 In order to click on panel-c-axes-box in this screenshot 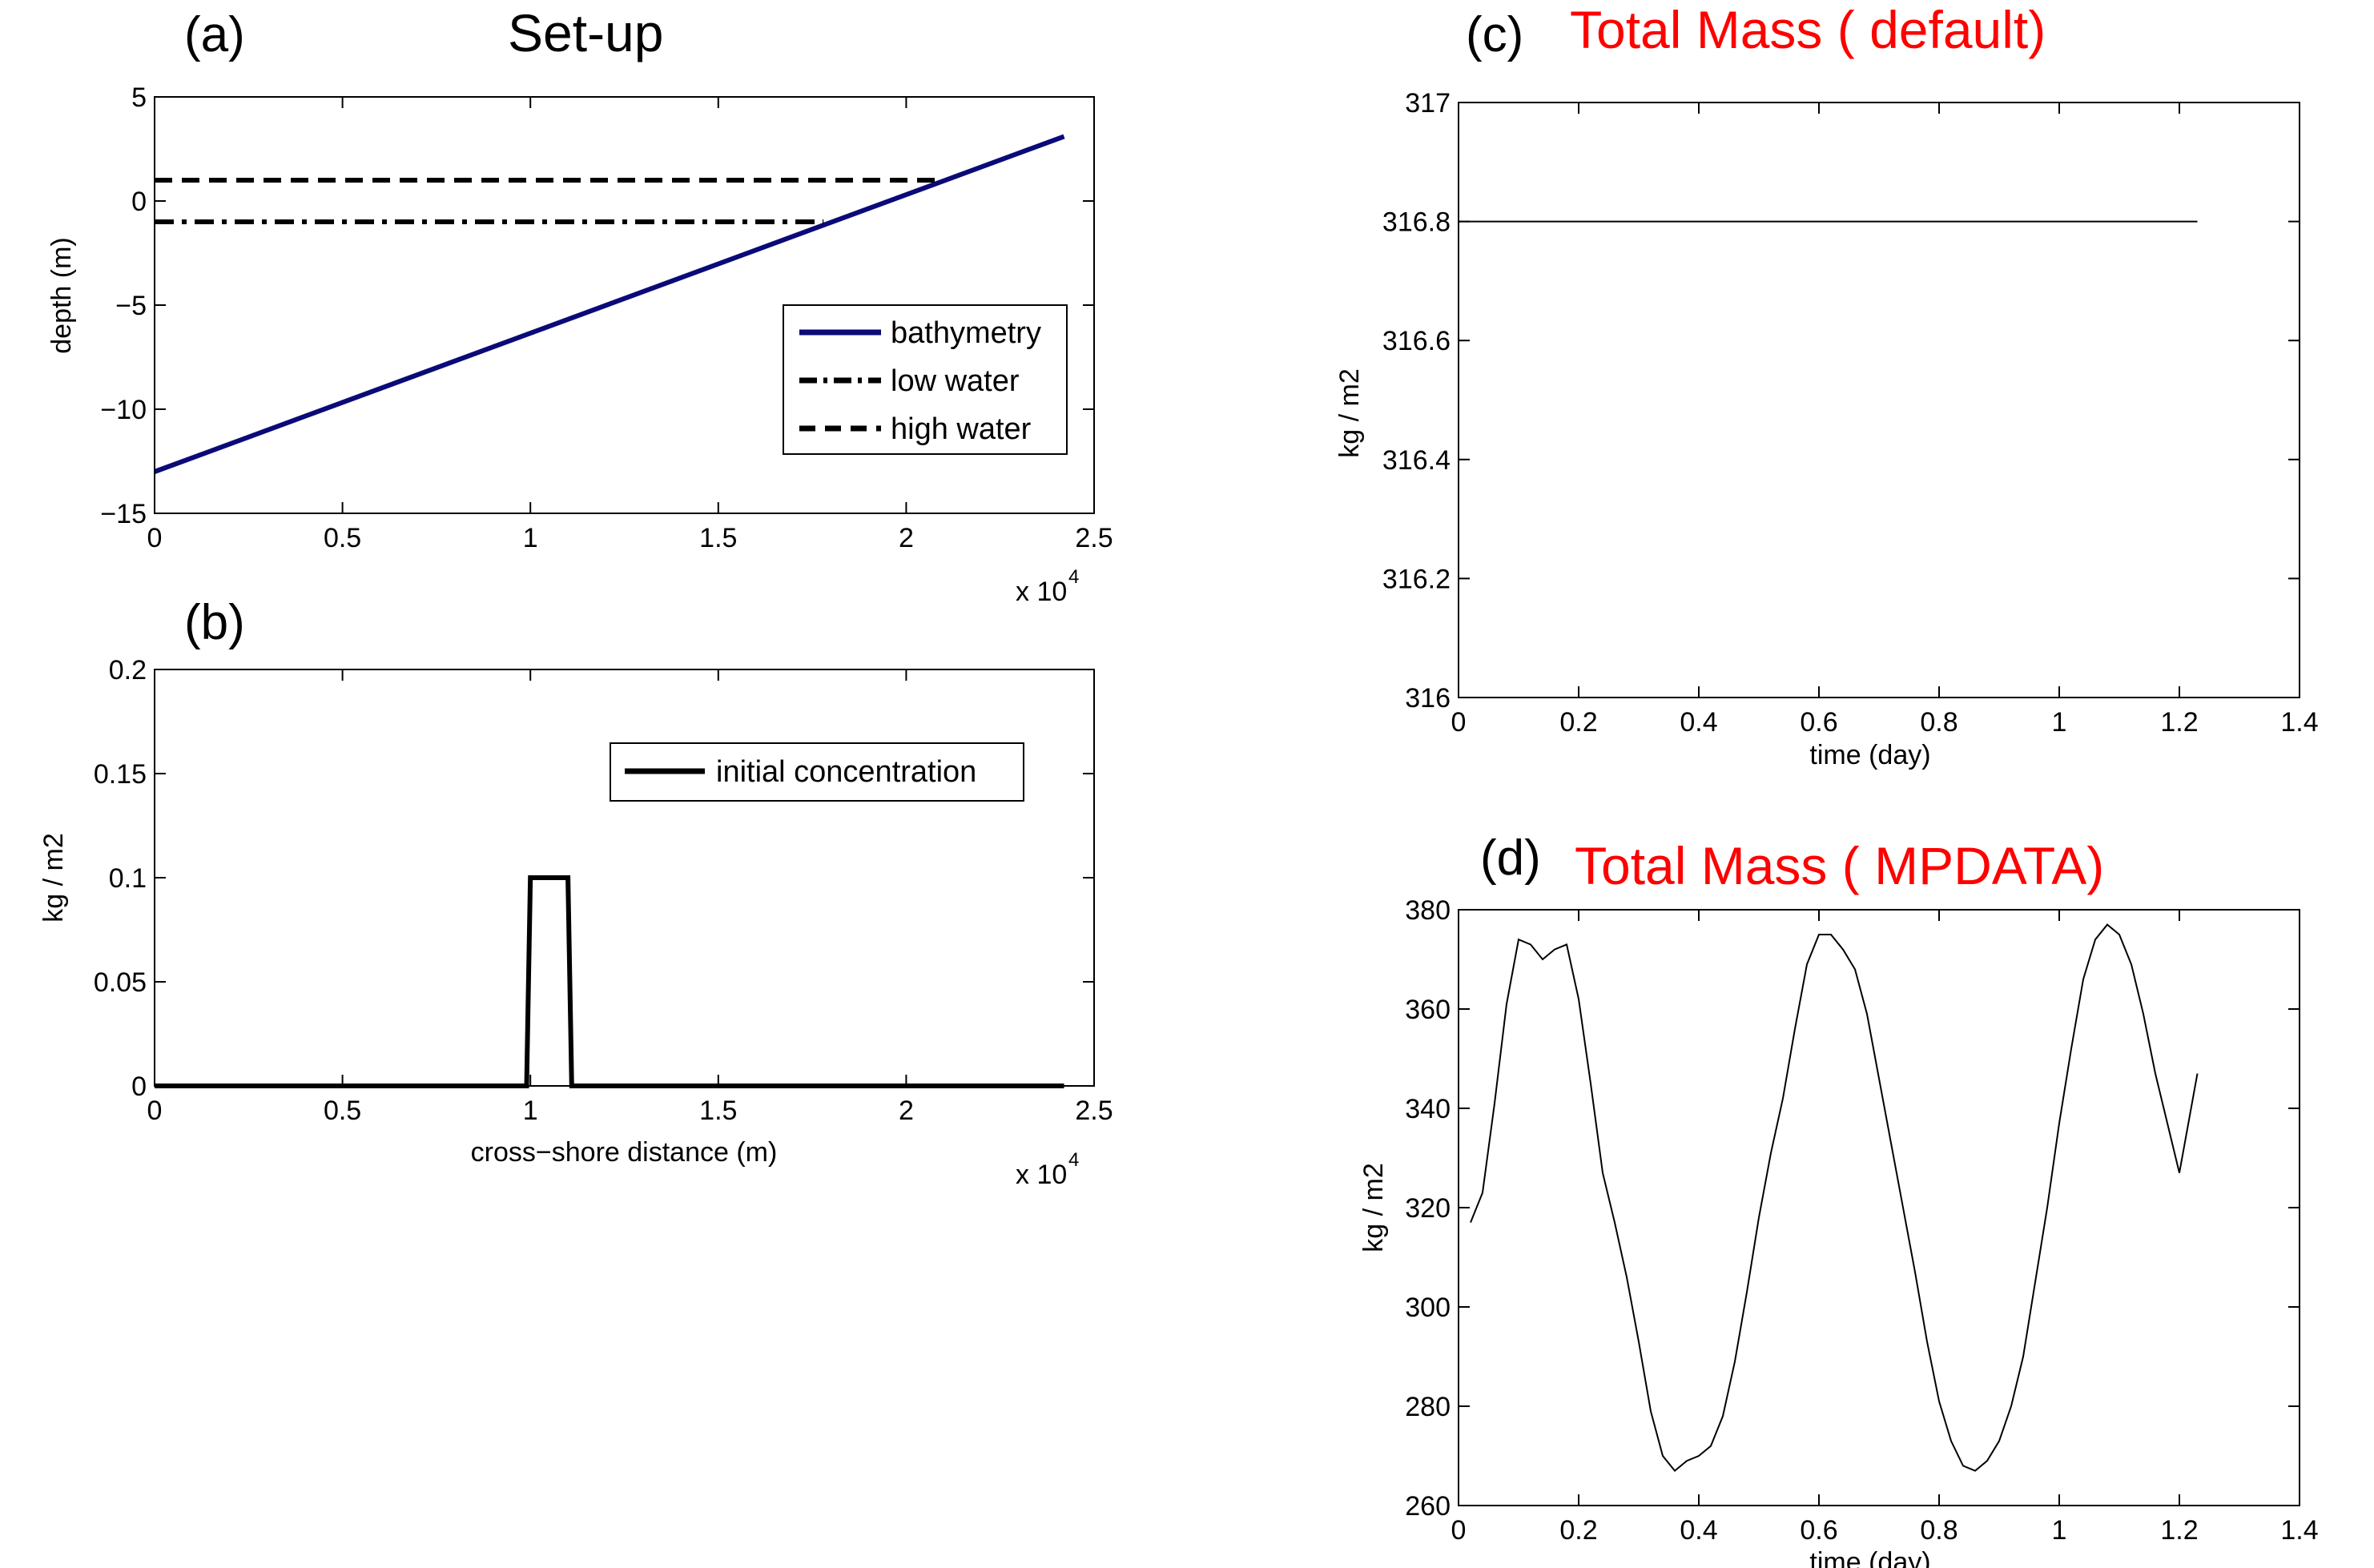, I will do `click(1879, 400)`.